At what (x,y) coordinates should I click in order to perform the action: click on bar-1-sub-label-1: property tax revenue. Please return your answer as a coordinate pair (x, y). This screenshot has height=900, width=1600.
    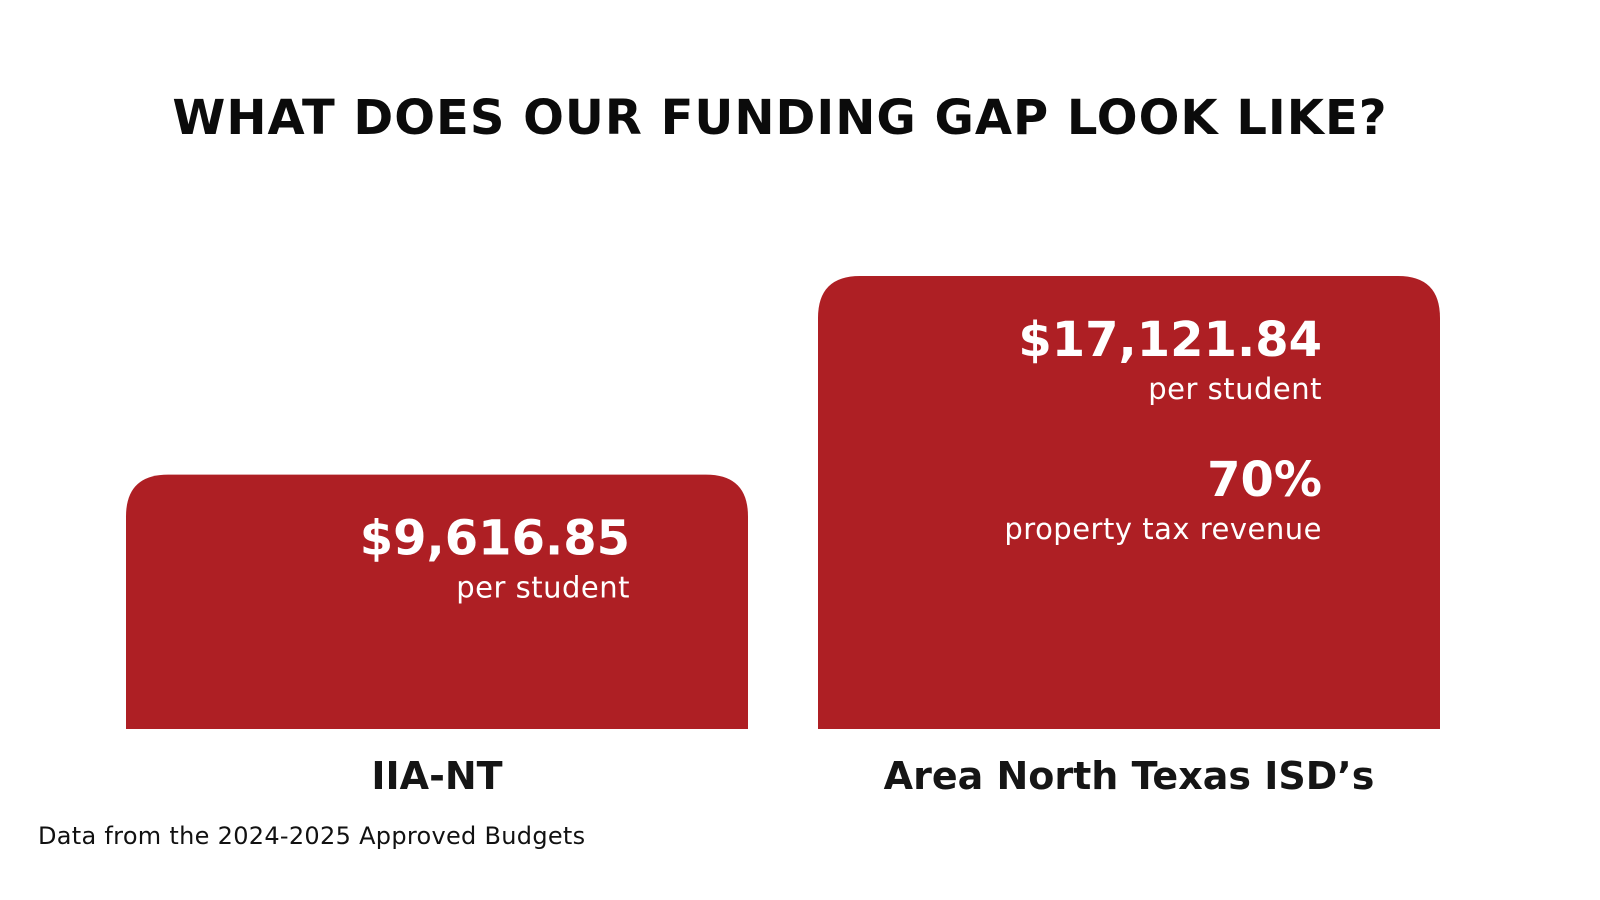
    Looking at the image, I should click on (1163, 529).